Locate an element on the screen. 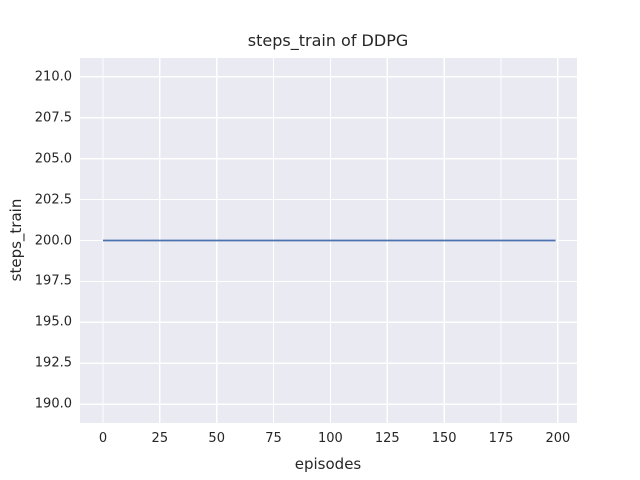 Image resolution: width=640 pixels, height=480 pixels. y-tick-label: 207.5 is located at coordinates (53, 118).